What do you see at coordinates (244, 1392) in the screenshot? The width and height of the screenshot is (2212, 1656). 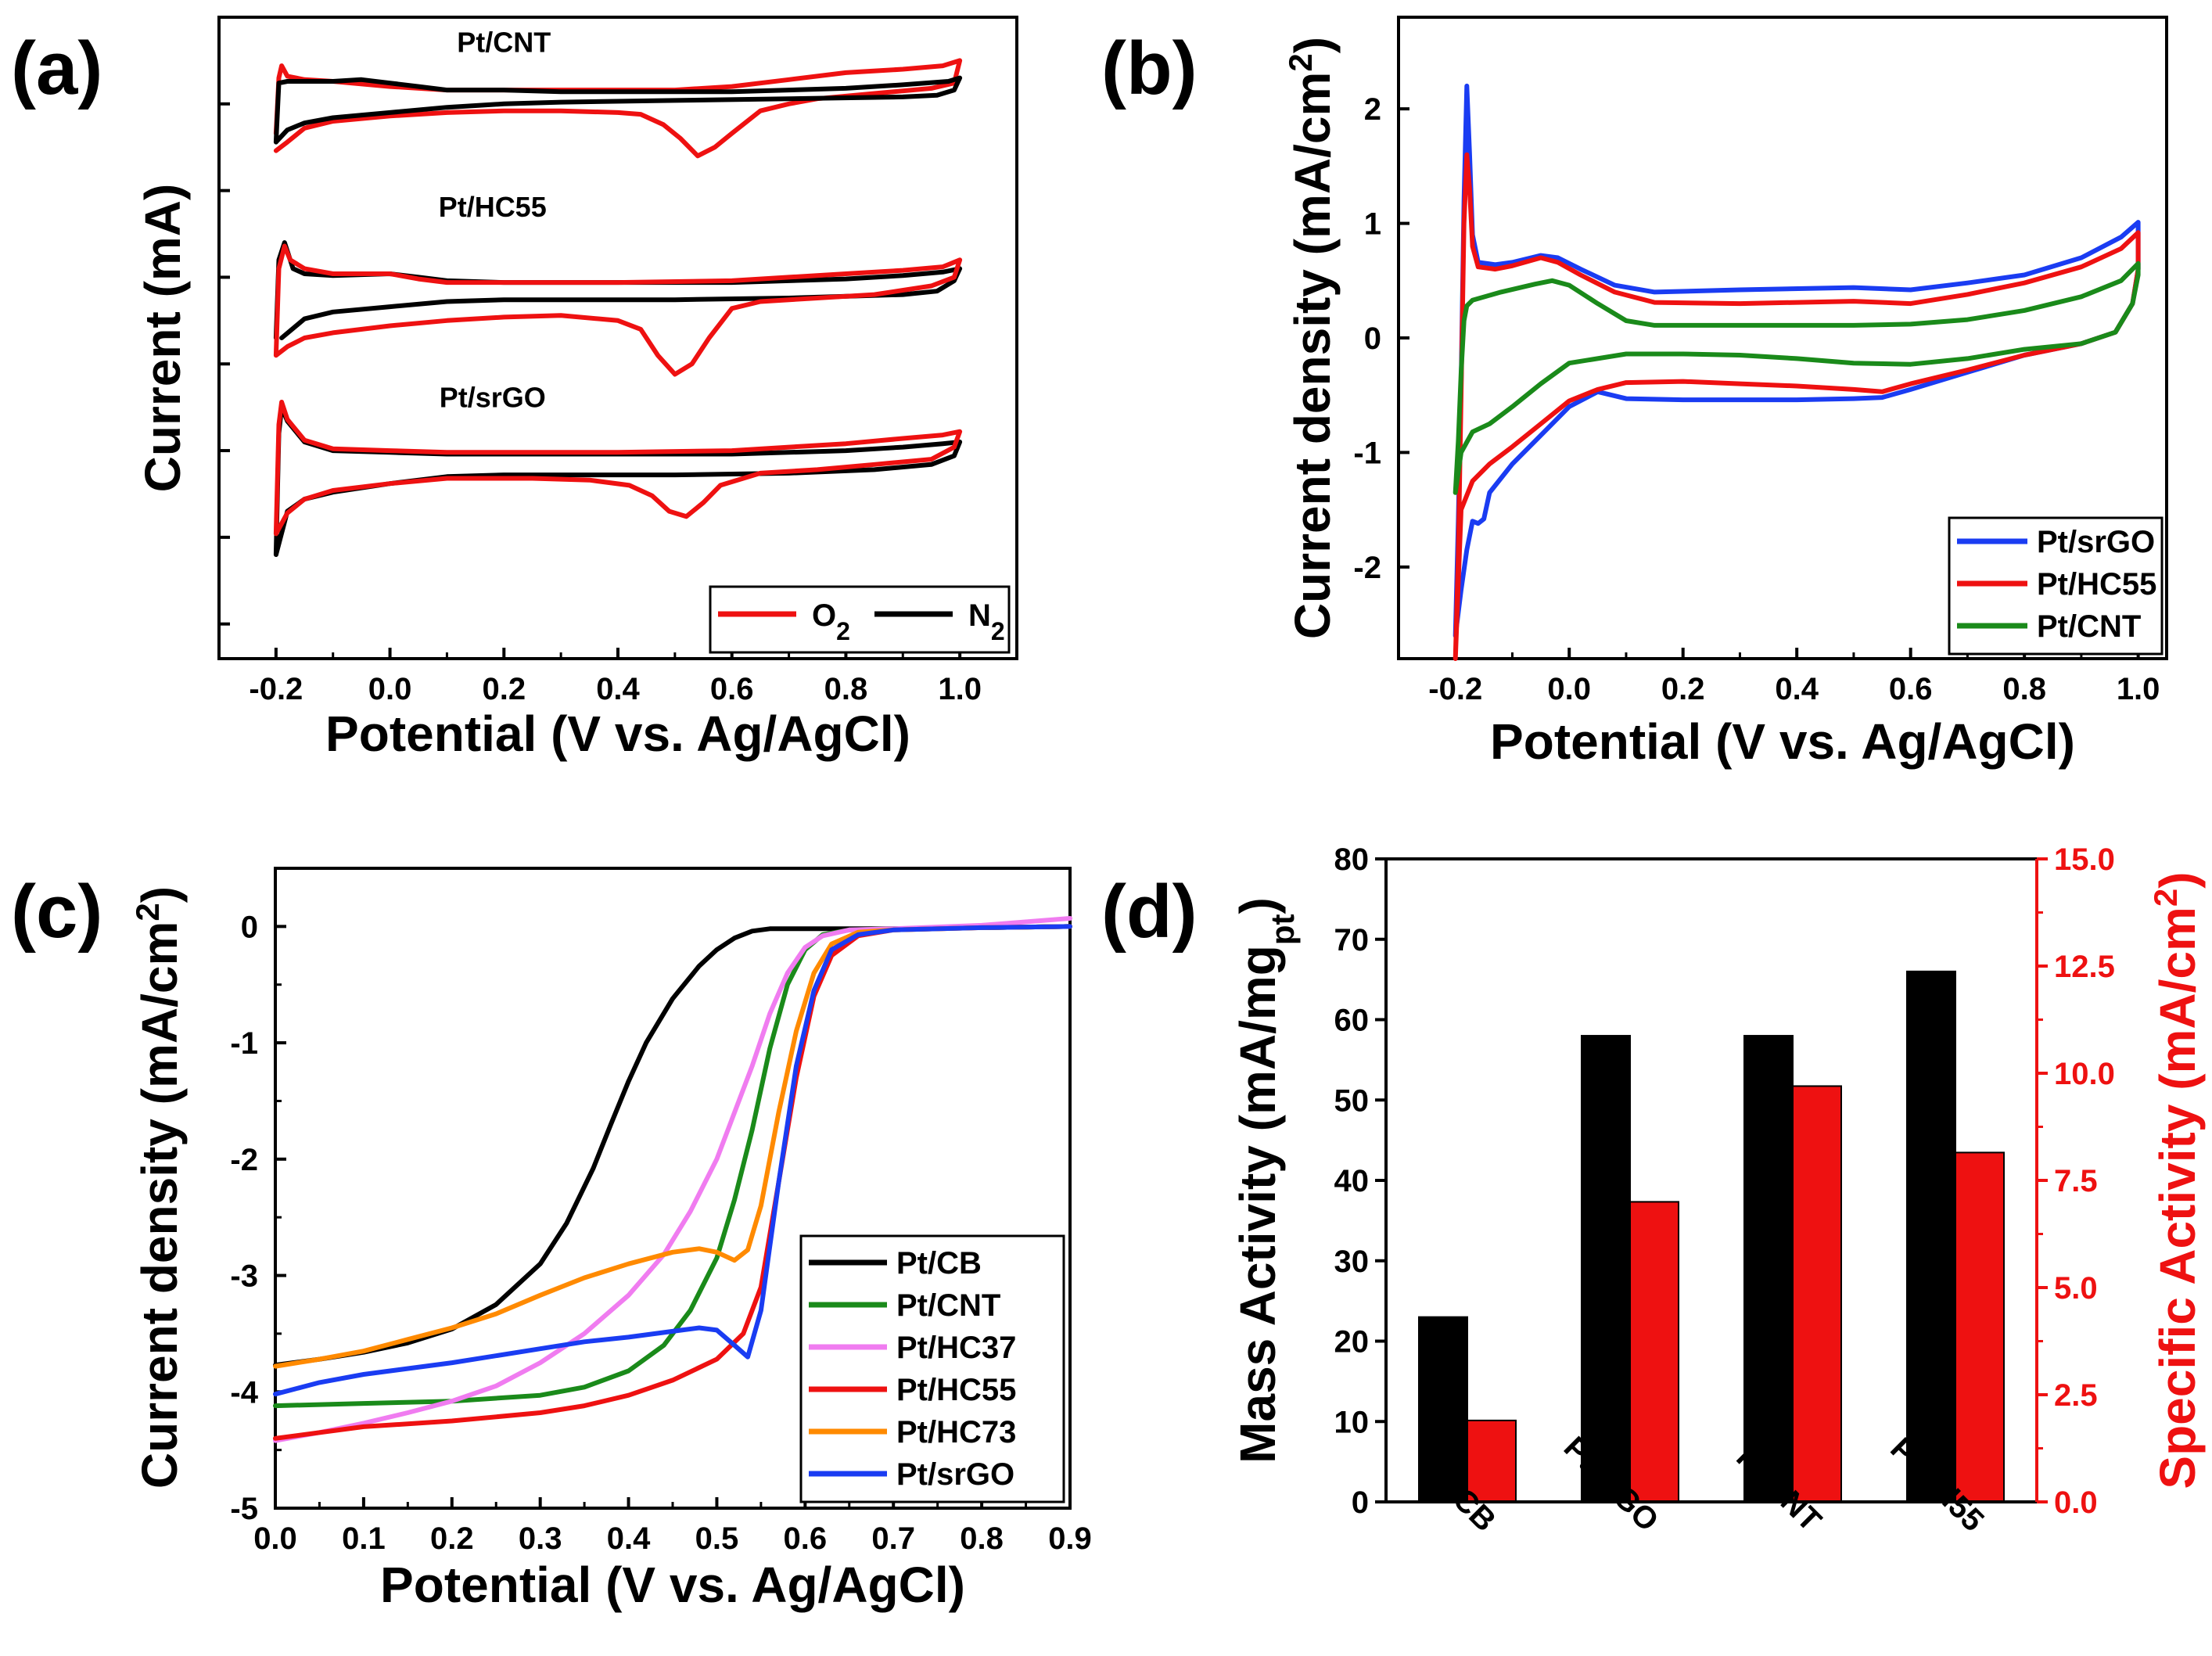 I see `y-tick-label: -4` at bounding box center [244, 1392].